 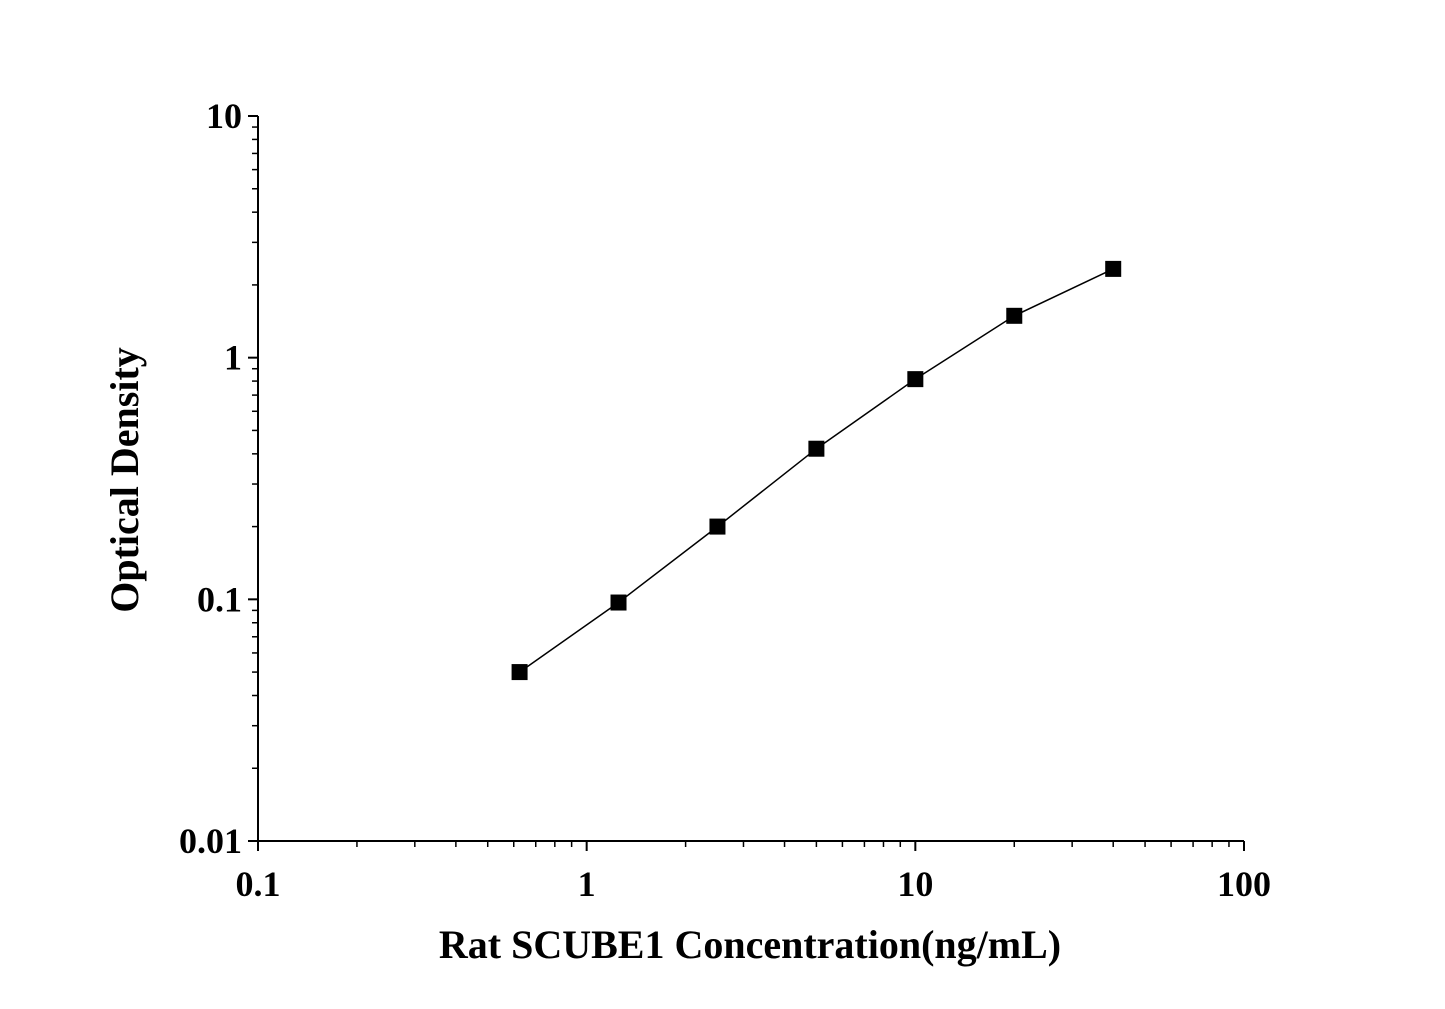 I want to click on x-tick-label: 1, so click(x=587, y=884).